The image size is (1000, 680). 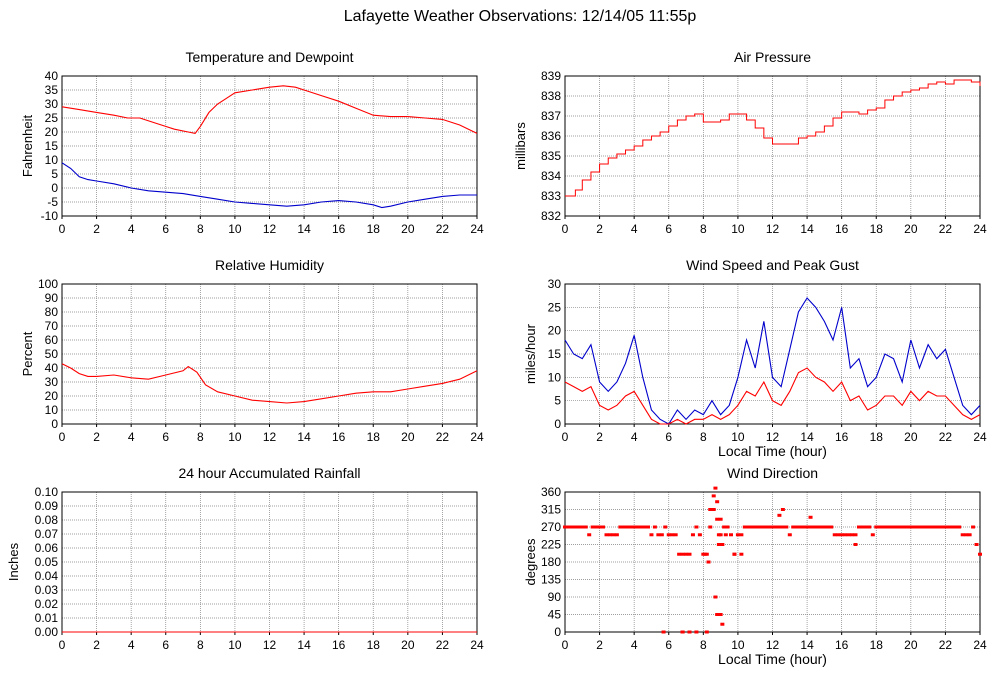 I want to click on wind-direction-ytick-label: 45, so click(x=555, y=615).